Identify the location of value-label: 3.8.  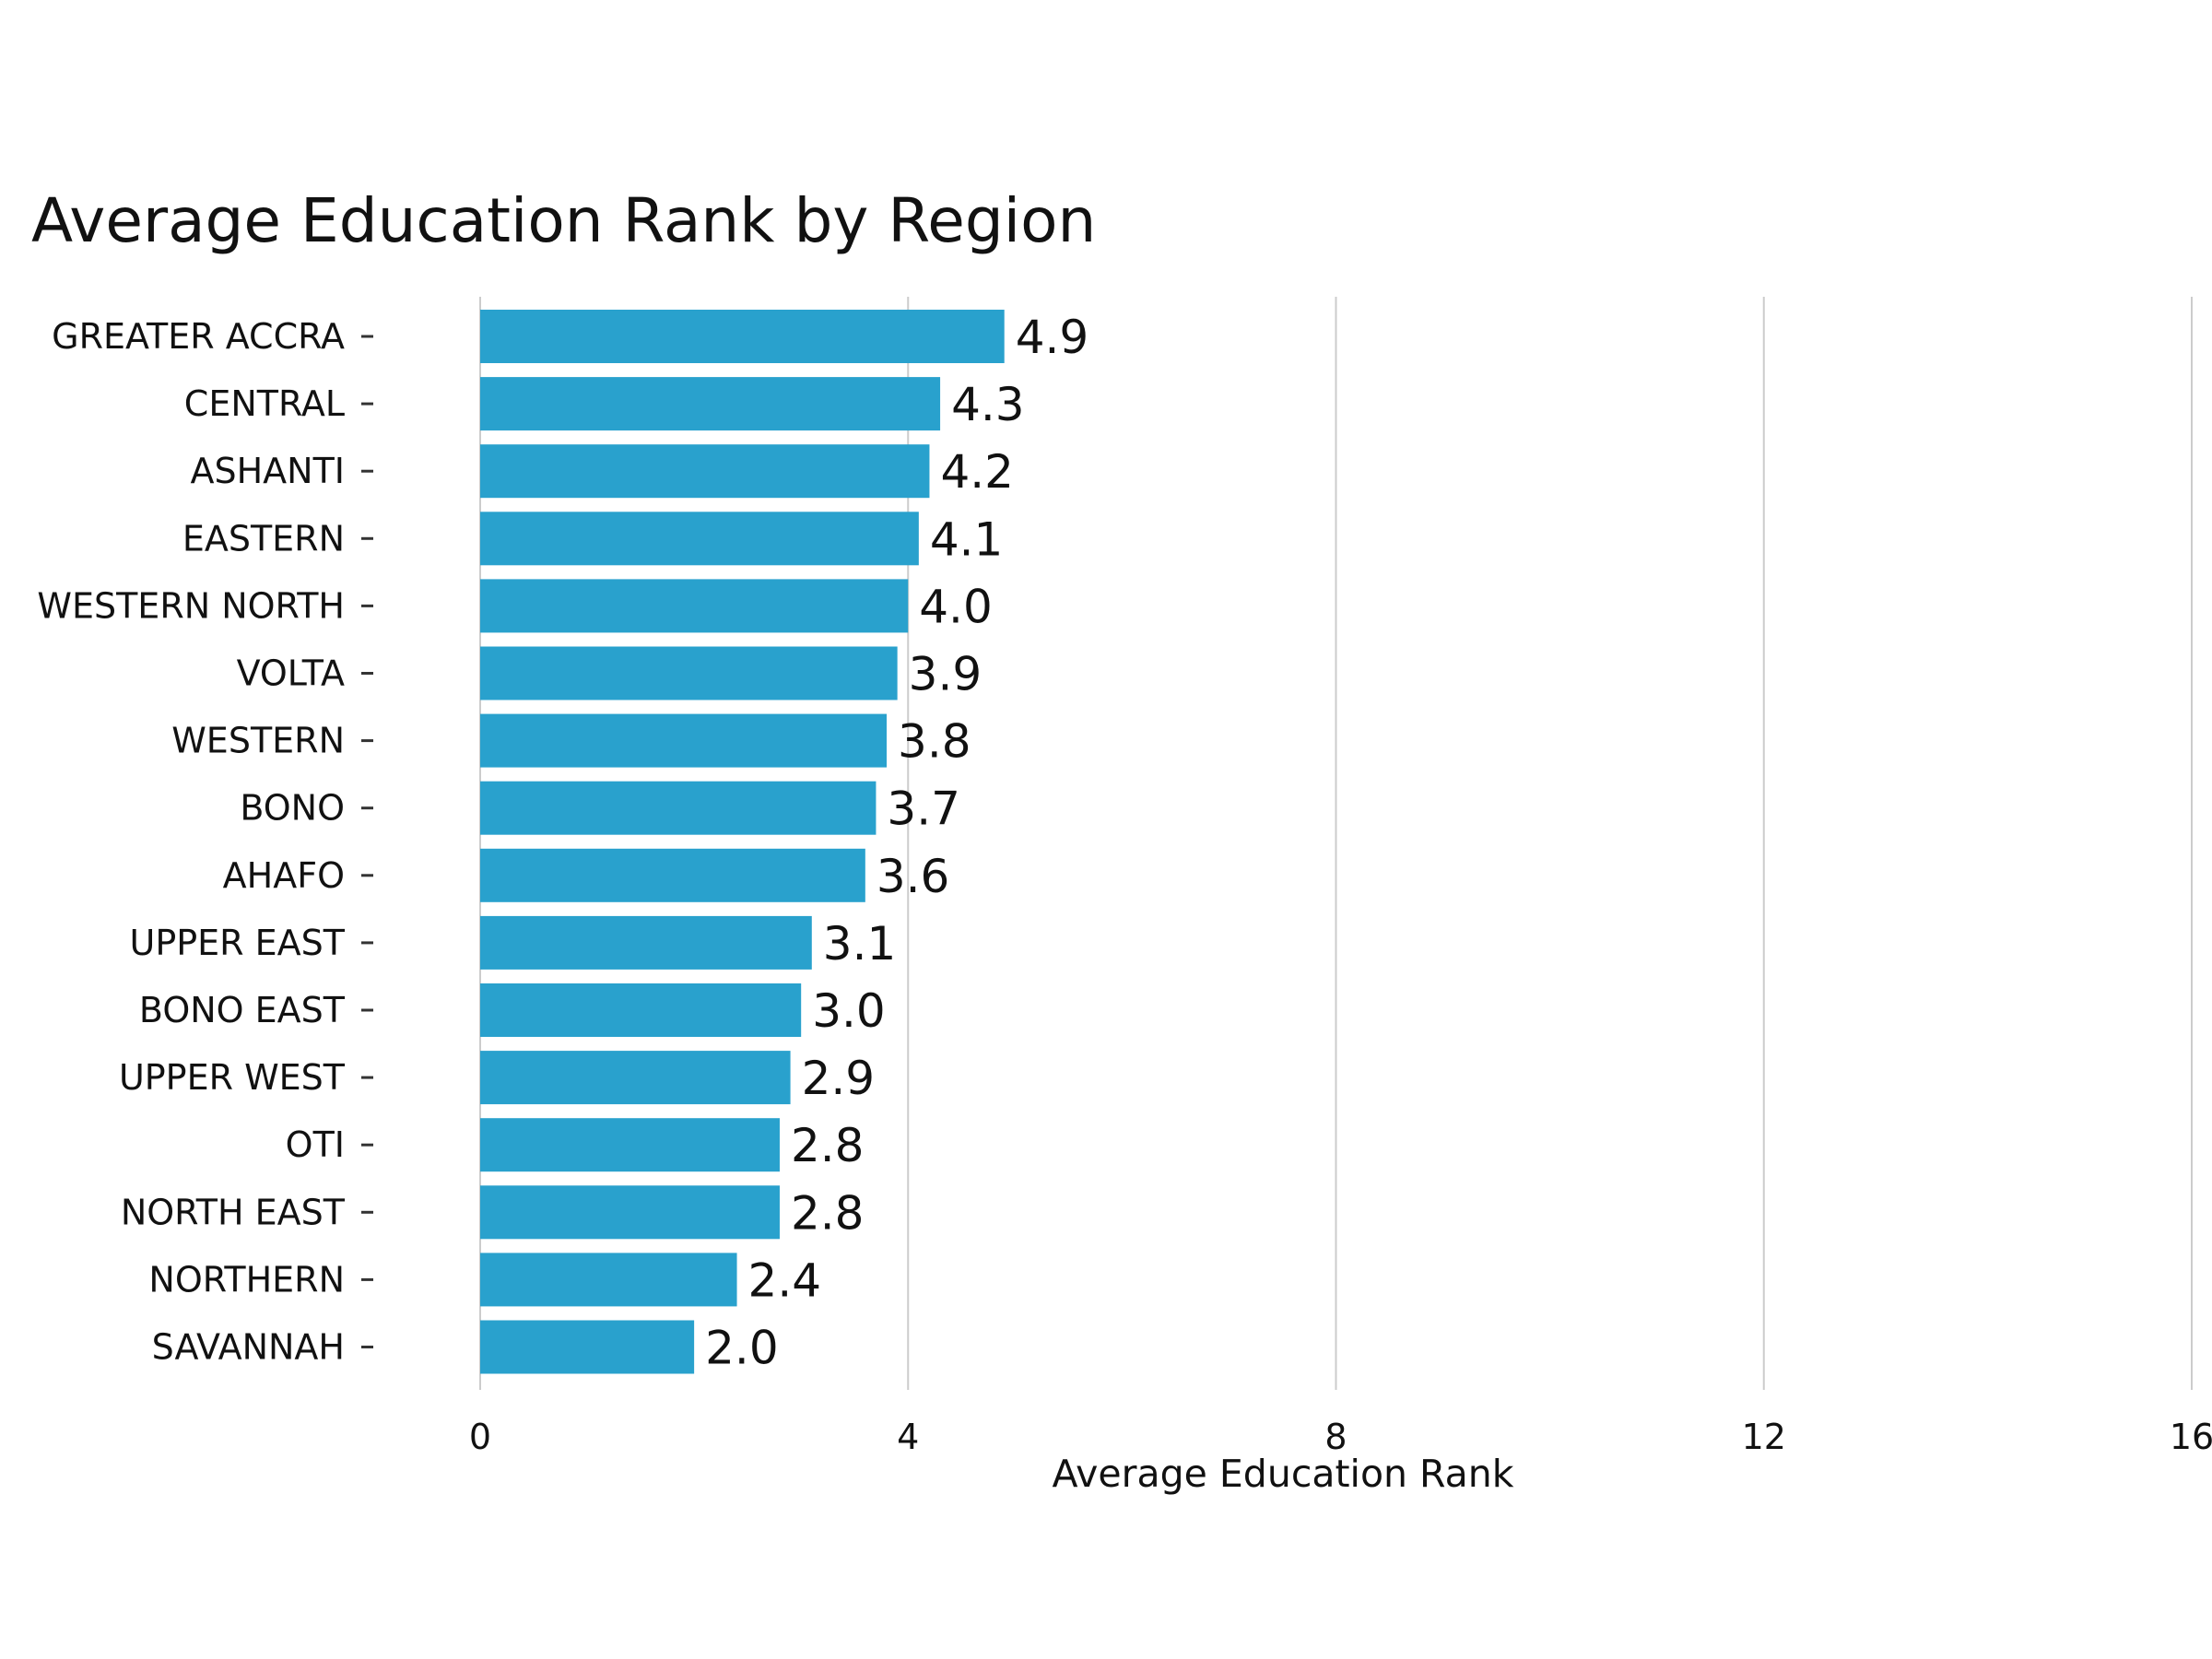
(934, 742).